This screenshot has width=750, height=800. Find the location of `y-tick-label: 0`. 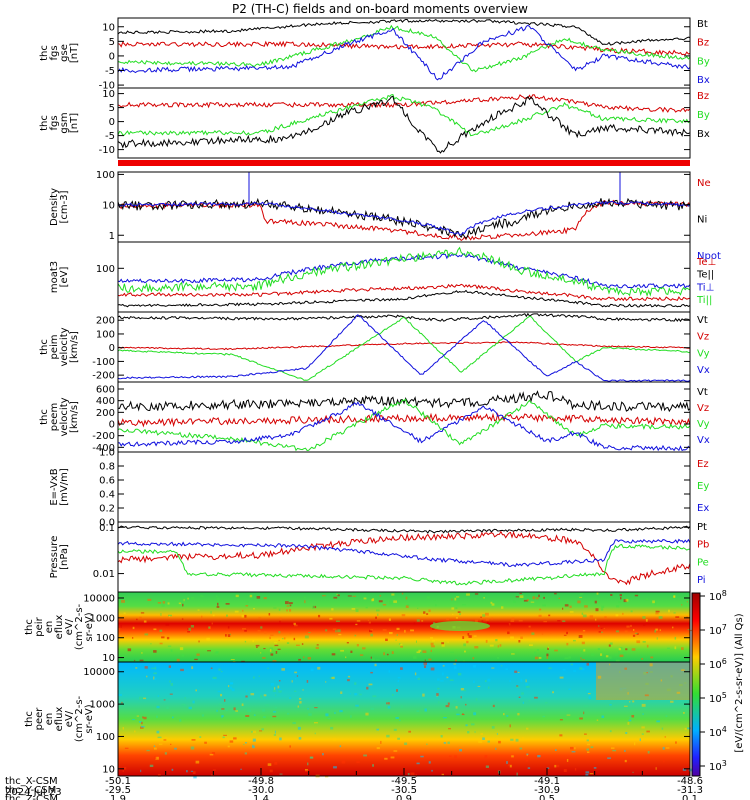

y-tick-label: 0 is located at coordinates (112, 348).